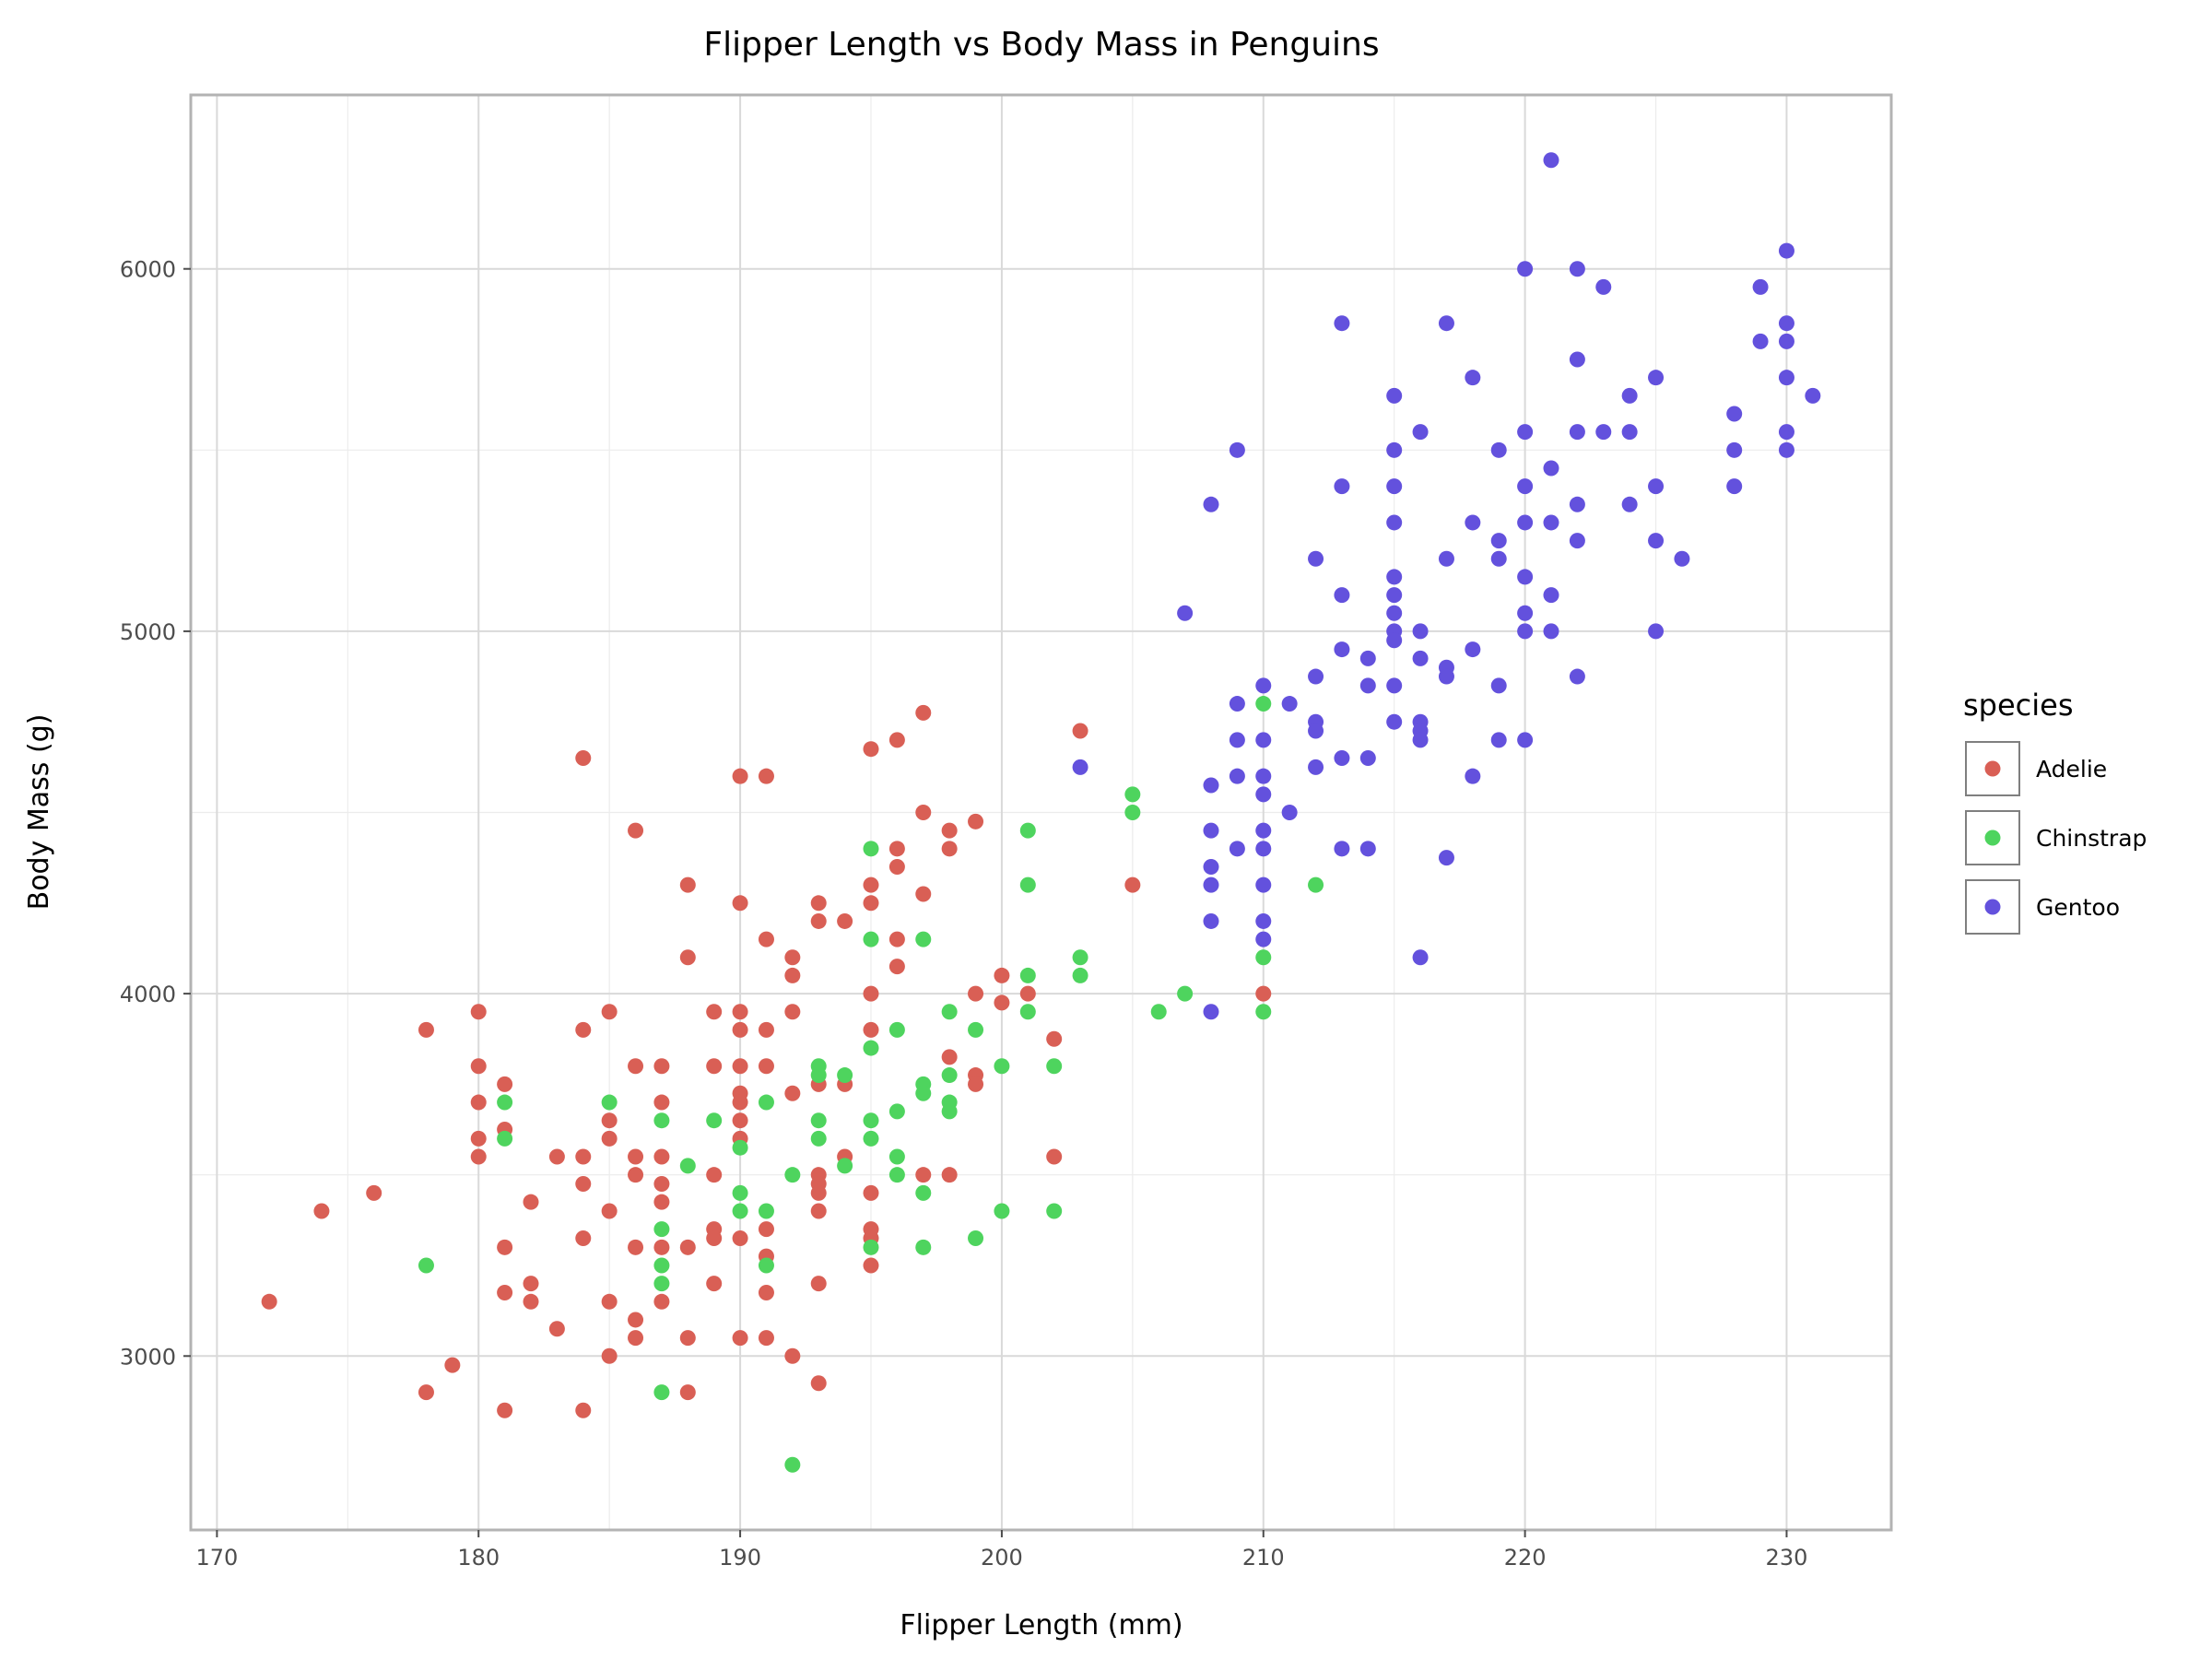 This screenshot has width=2212, height=1659. What do you see at coordinates (2055, 811) in the screenshot?
I see `legend: species Adelie Chinstrap Gentoo` at bounding box center [2055, 811].